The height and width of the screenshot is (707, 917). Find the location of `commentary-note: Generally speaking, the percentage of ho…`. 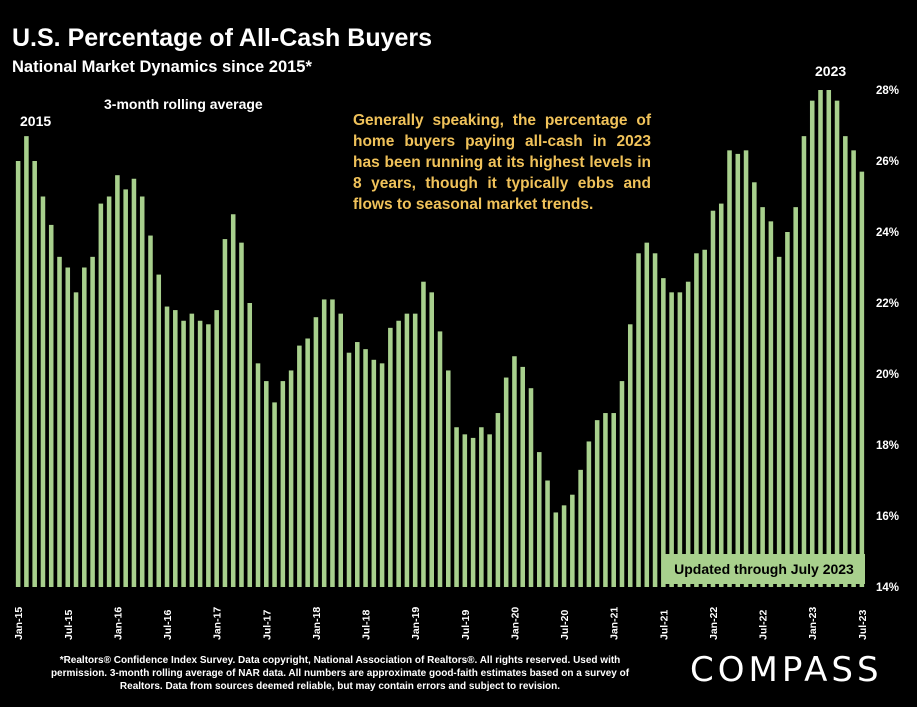

commentary-note: Generally speaking, the percentage of ho… is located at coordinates (502, 162).